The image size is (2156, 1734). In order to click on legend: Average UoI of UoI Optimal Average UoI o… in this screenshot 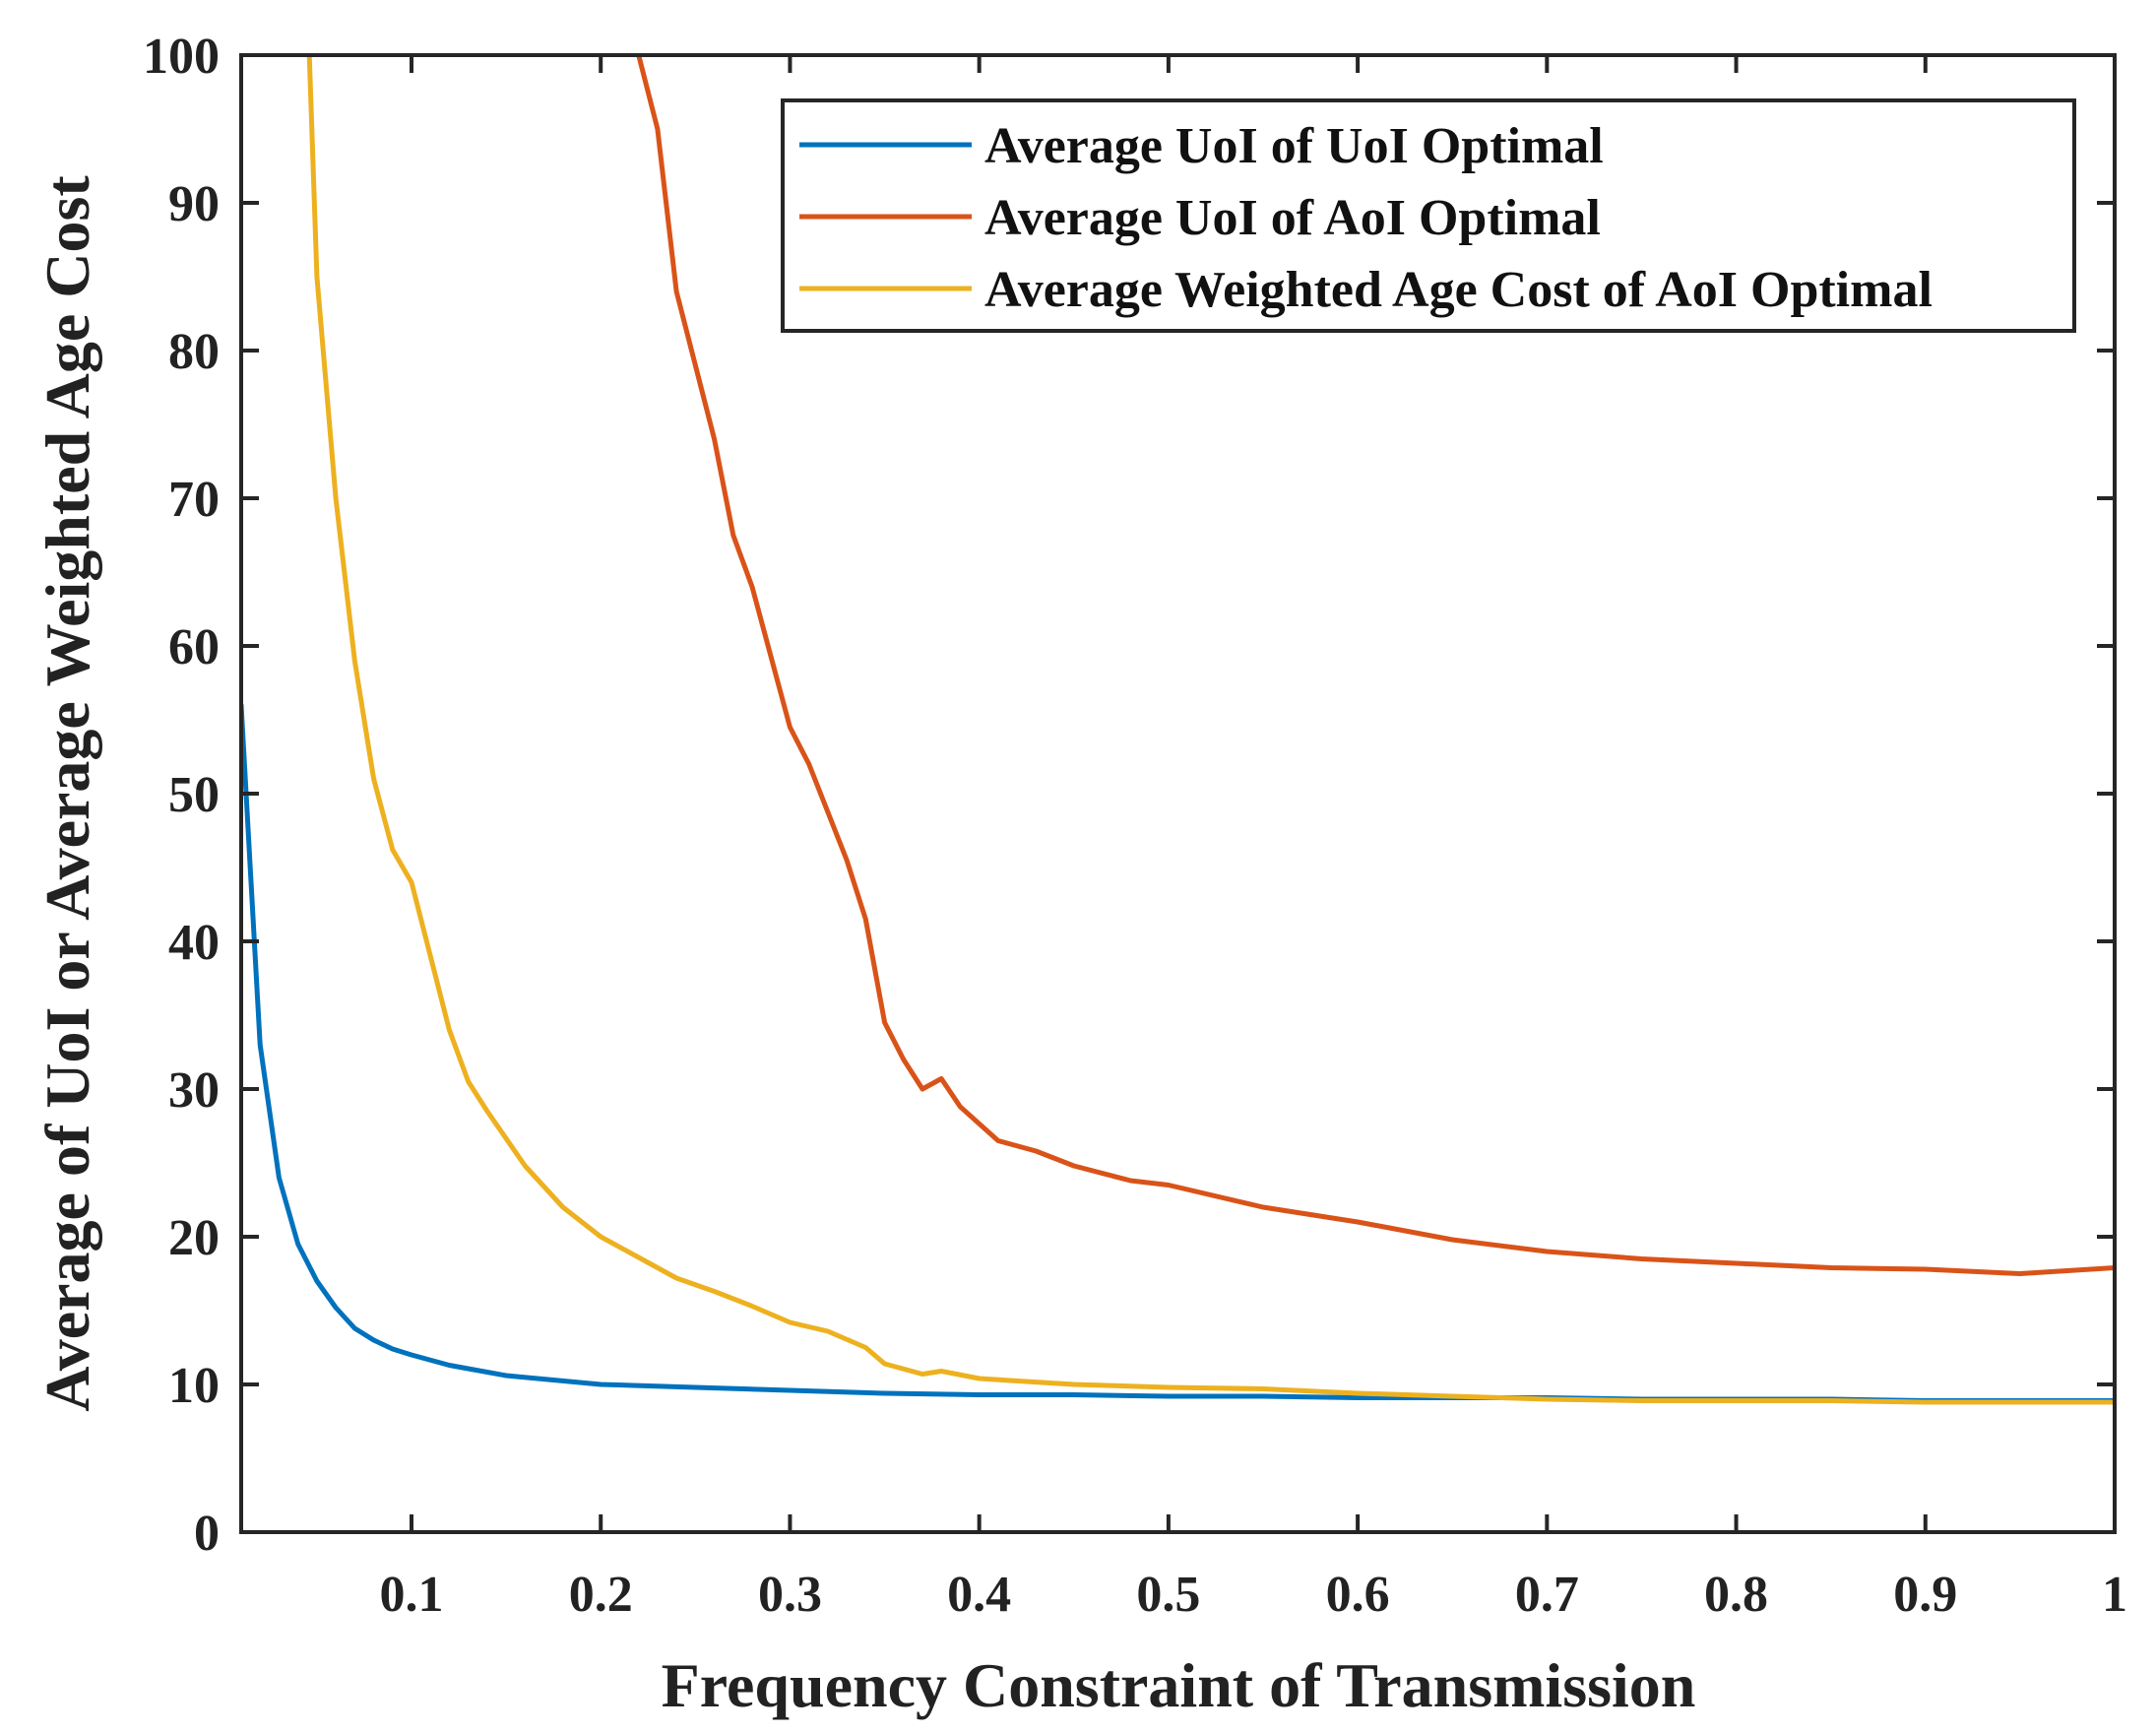, I will do `click(1429, 215)`.